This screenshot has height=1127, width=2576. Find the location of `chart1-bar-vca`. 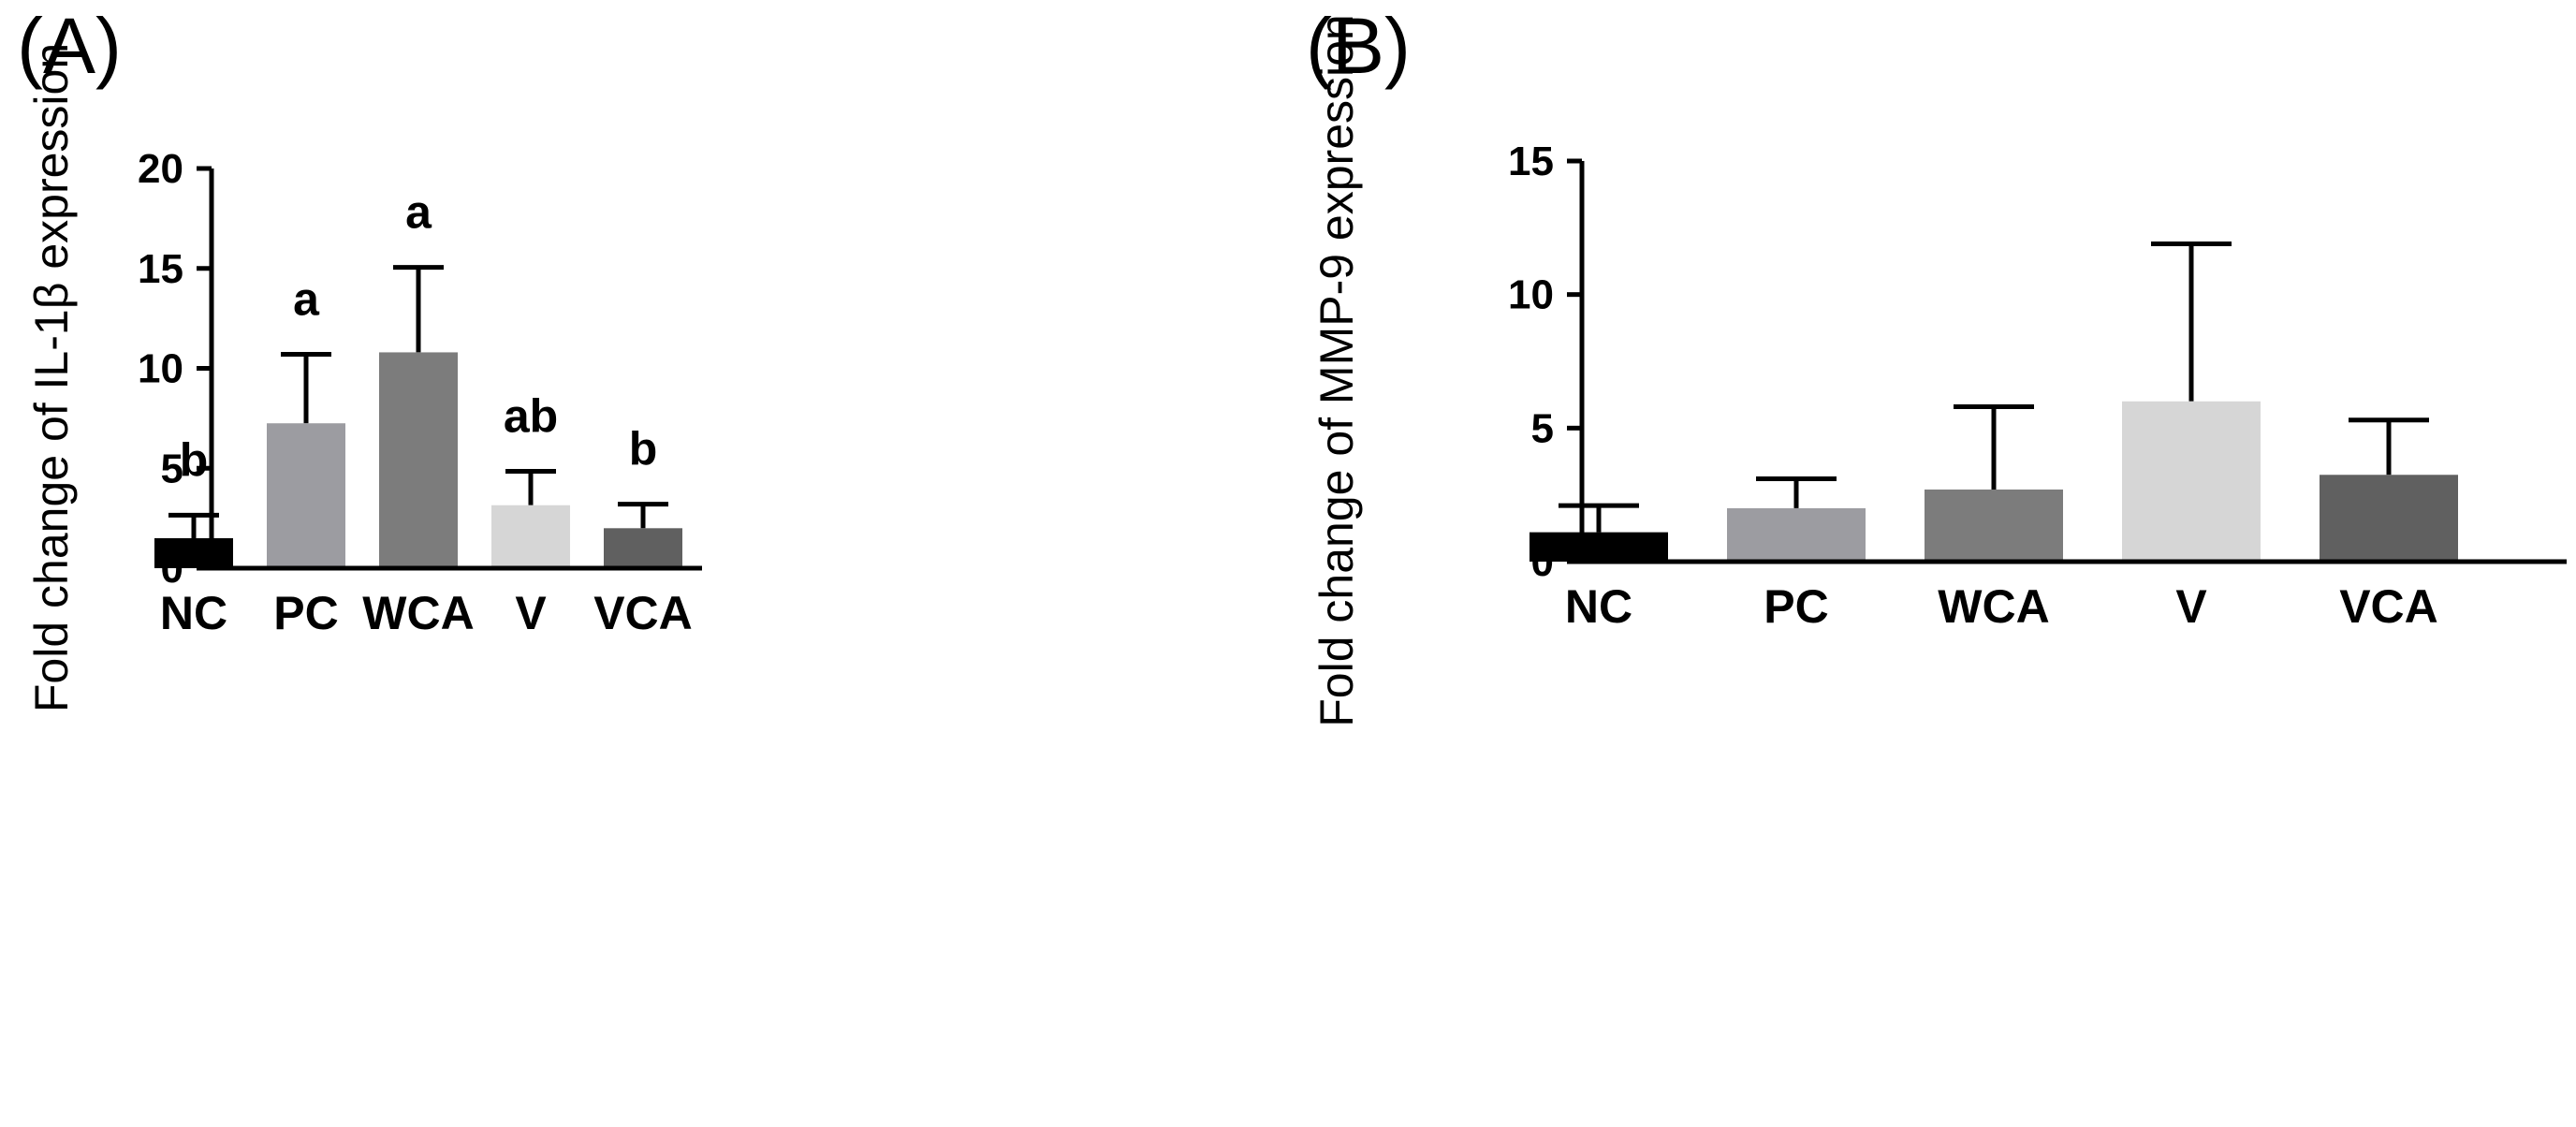

chart1-bar-vca is located at coordinates (643, 548).